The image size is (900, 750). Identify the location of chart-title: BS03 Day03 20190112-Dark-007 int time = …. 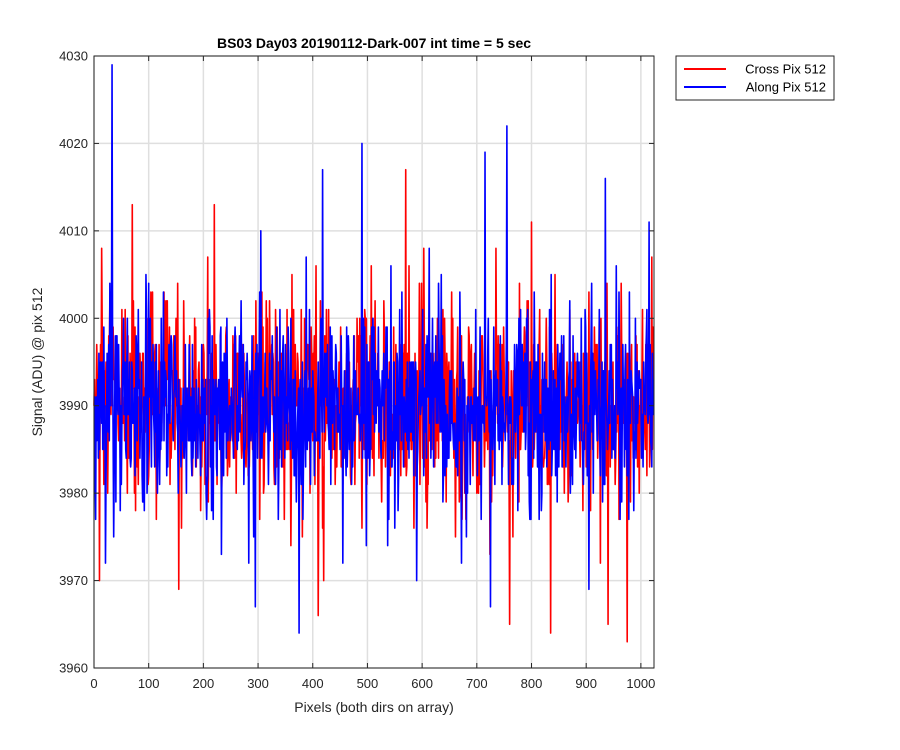
(374, 43).